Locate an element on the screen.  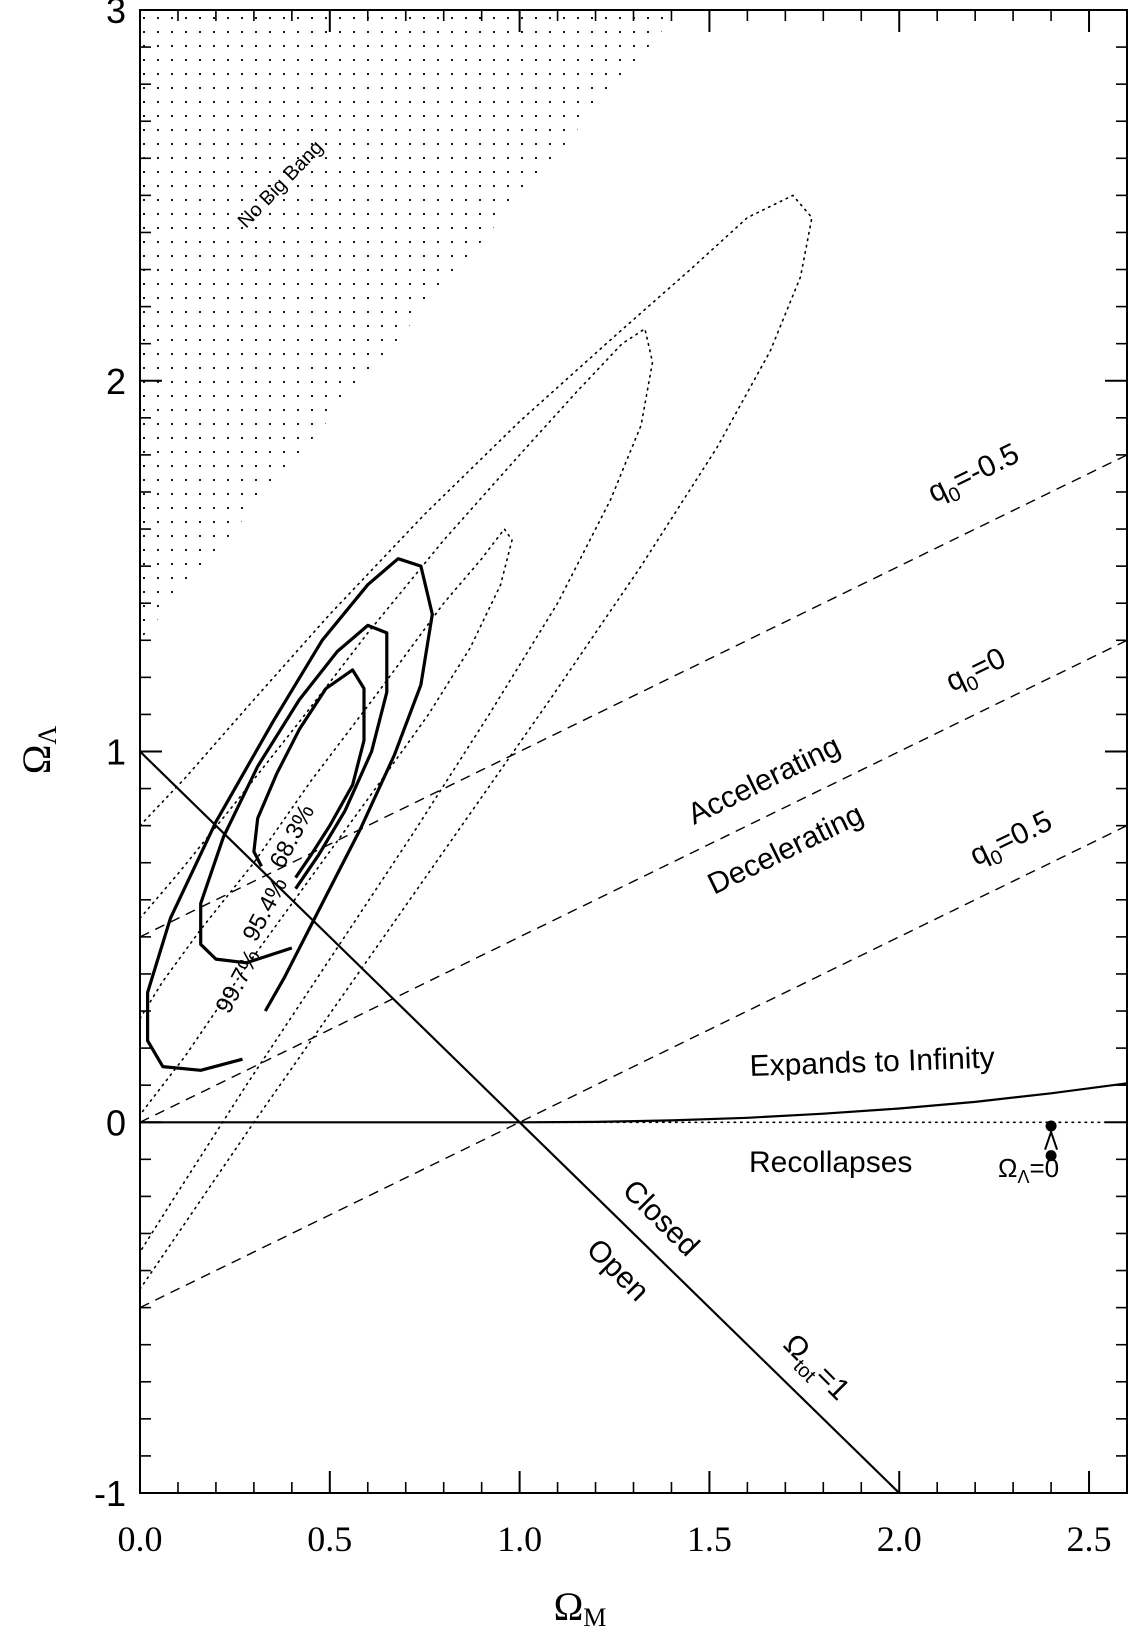
x-tick-label-1: 0.5 is located at coordinates (329, 1539).